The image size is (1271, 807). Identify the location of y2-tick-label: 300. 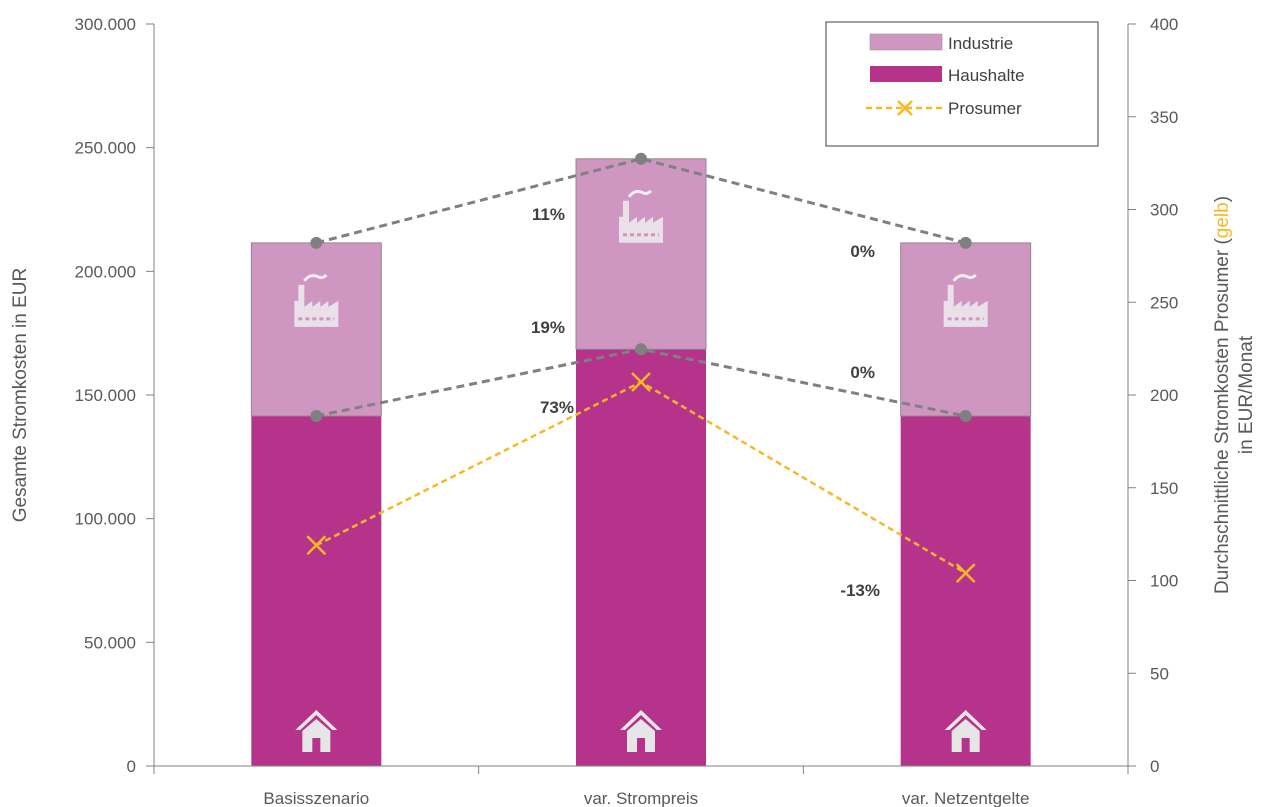
(1164, 210).